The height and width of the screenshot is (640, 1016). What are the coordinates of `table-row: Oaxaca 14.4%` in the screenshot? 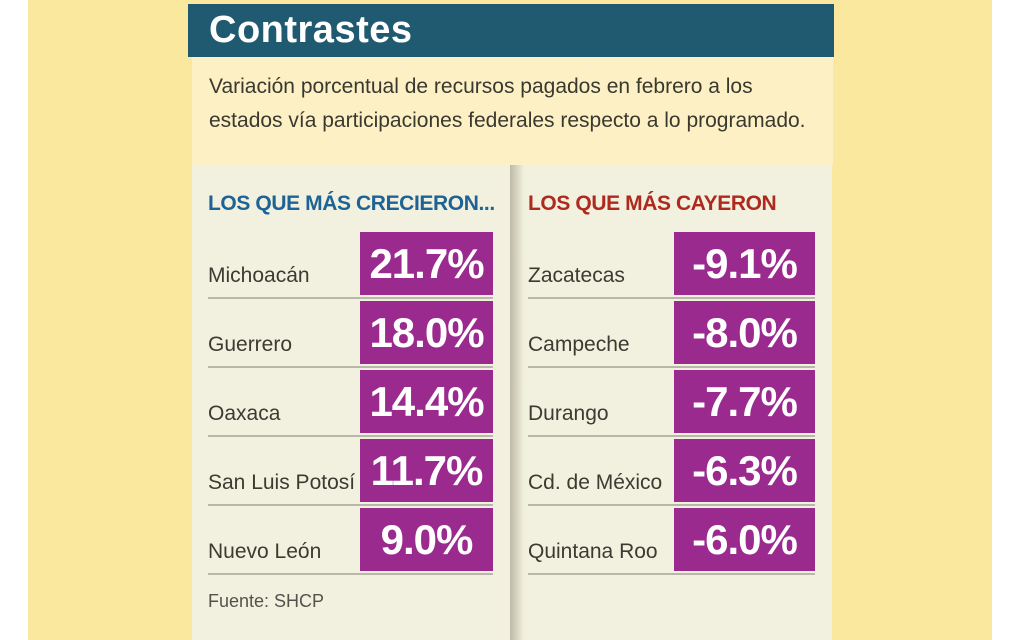 It's located at (351, 404).